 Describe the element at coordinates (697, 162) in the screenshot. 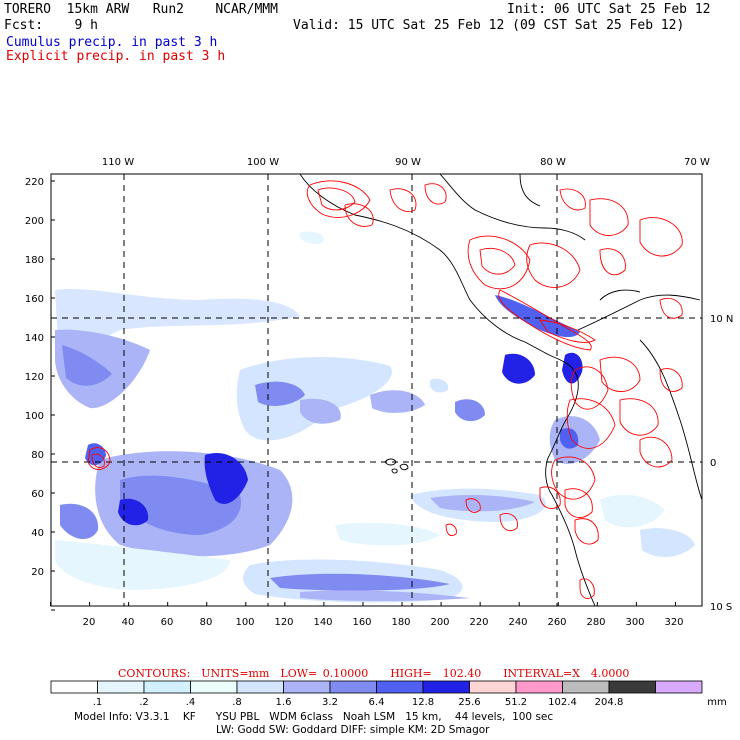

I see `lon-label-70w: 70 W` at that location.